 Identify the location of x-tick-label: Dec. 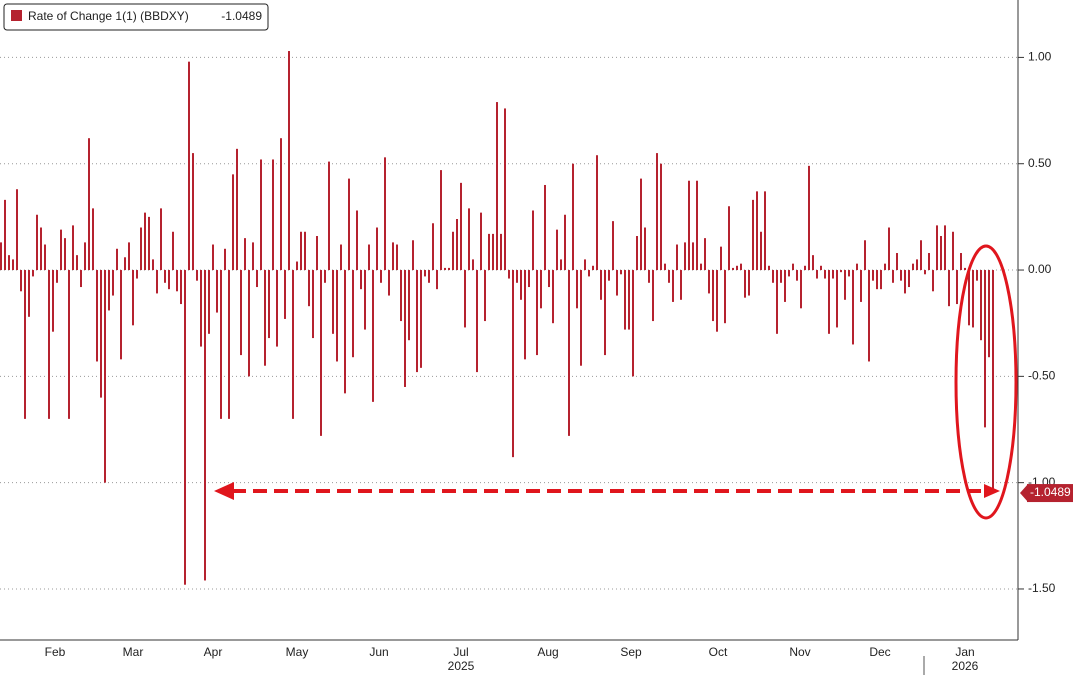
(879, 652).